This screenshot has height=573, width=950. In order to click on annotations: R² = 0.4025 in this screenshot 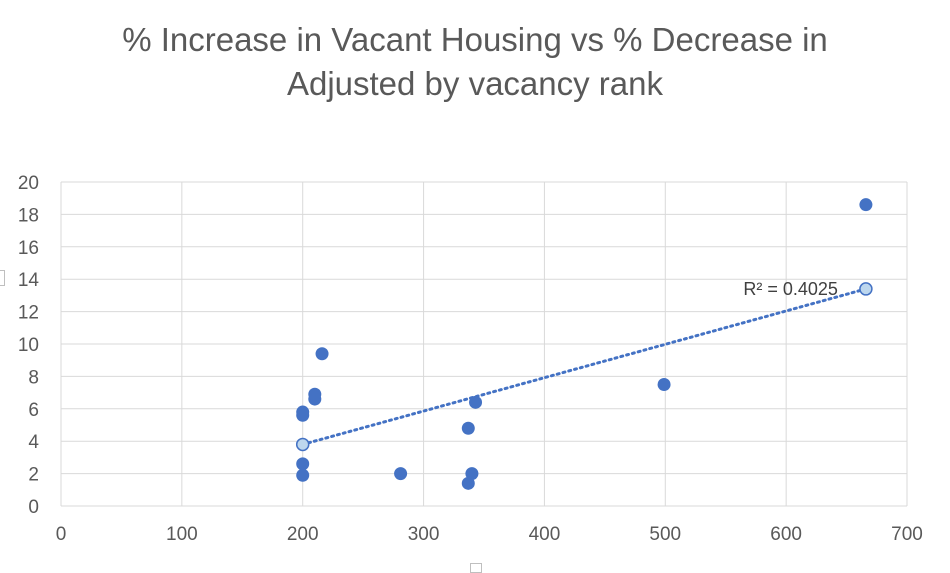, I will do `click(790, 289)`.